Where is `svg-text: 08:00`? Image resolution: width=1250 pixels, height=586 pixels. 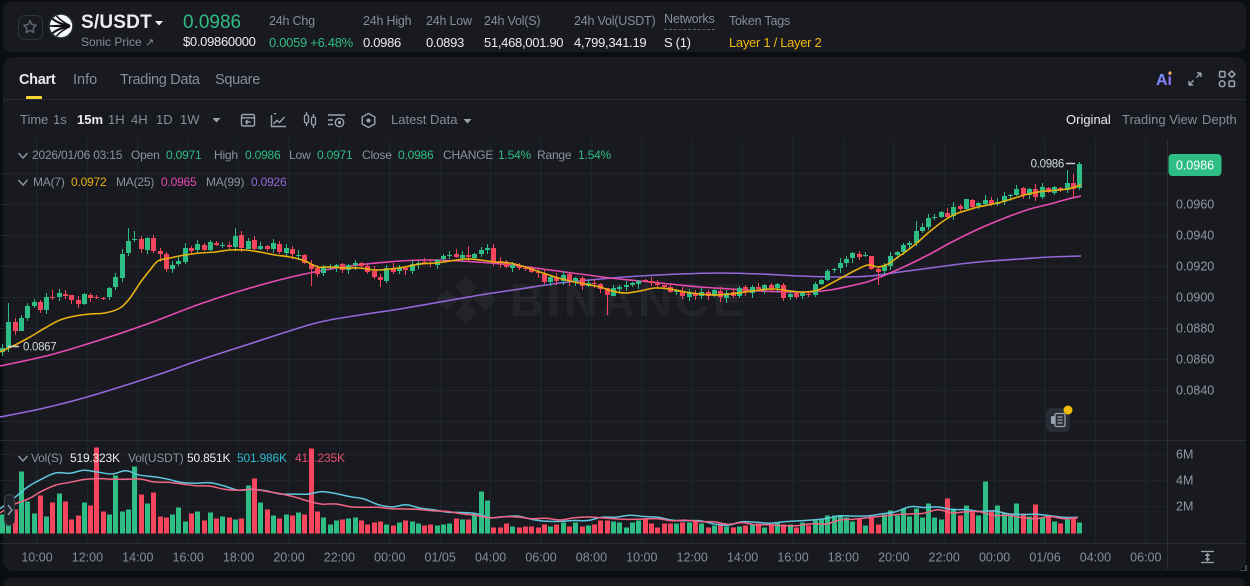
svg-text: 08:00 is located at coordinates (591, 558).